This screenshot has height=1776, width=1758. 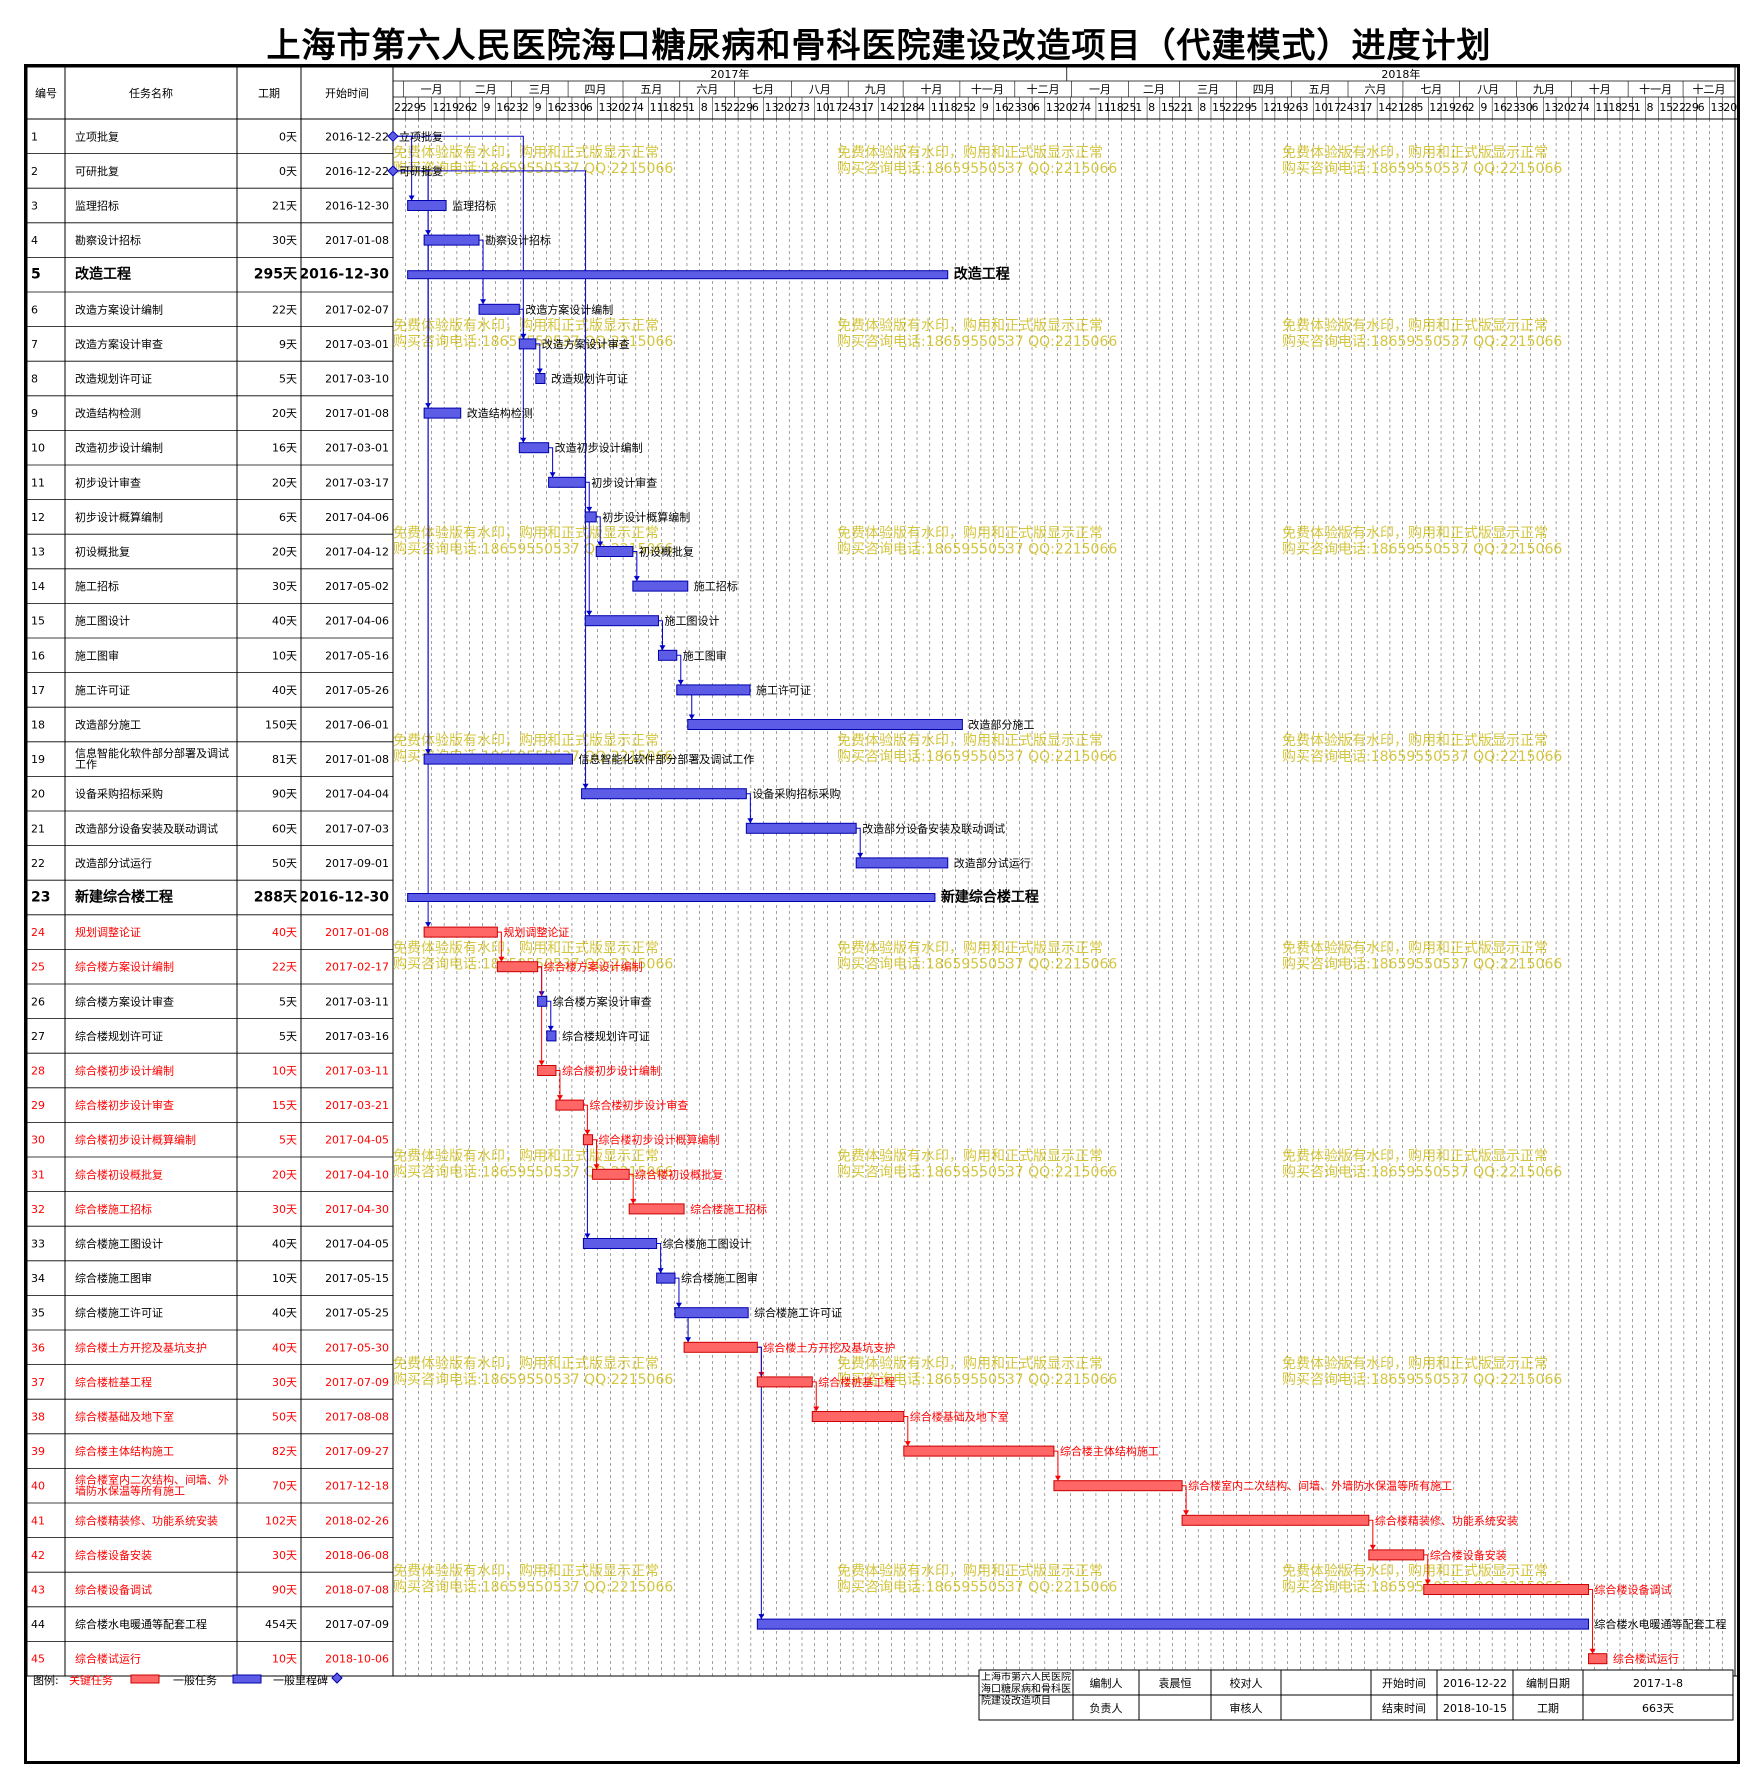 I want to click on month-label-12: 十二月, so click(x=1043, y=89).